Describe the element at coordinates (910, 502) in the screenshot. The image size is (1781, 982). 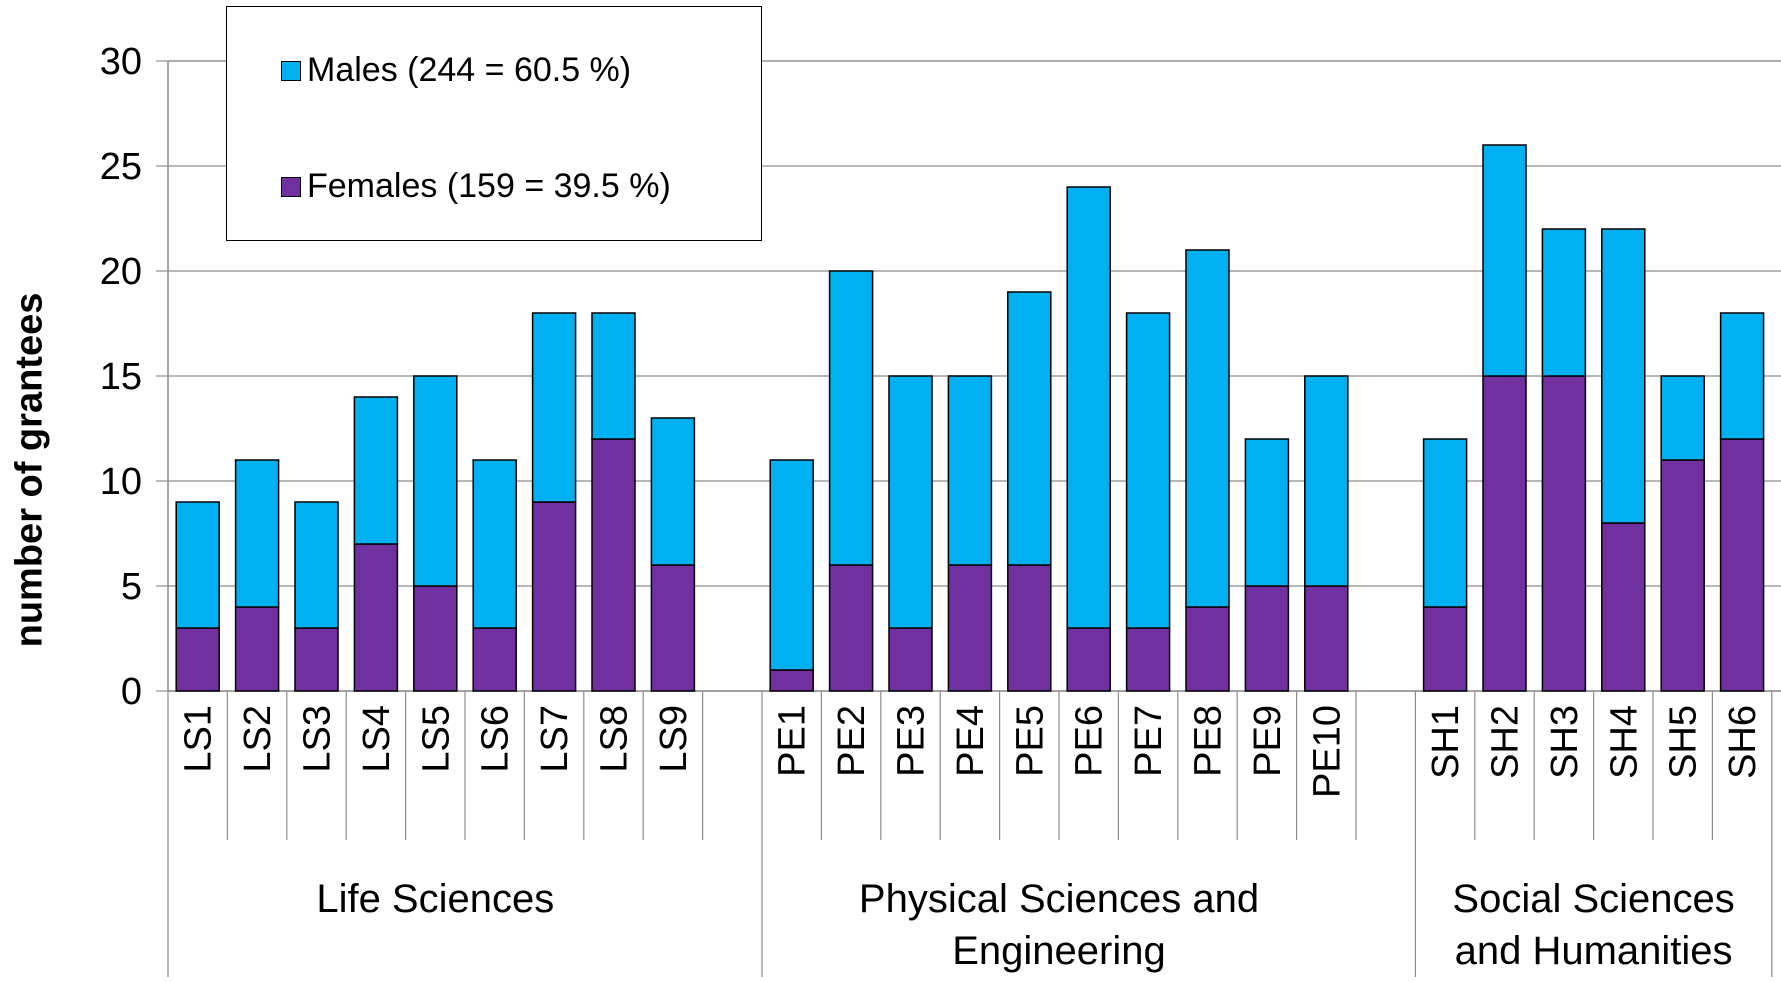
I see `bar-males-pe3` at that location.